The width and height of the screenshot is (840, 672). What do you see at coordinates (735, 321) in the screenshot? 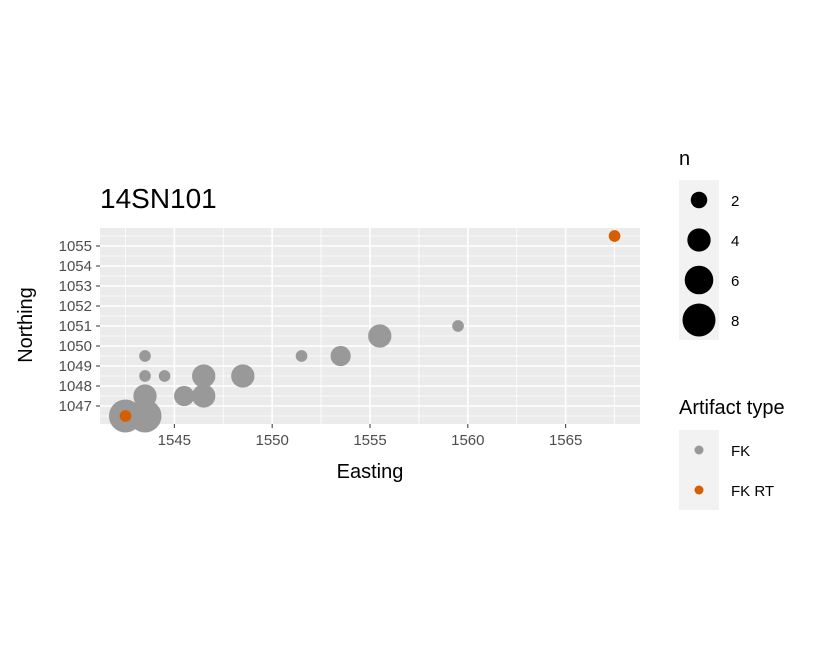
I see `size-legend-label: 8` at bounding box center [735, 321].